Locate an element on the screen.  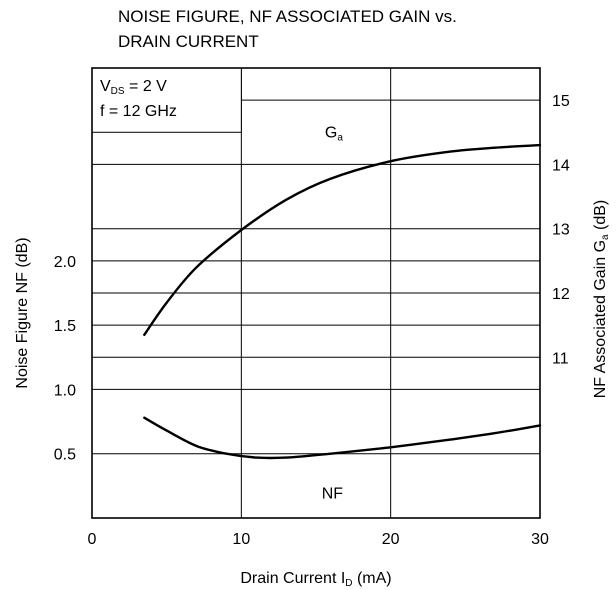
y-left-tick-1.5: 1.5 is located at coordinates (65, 326).